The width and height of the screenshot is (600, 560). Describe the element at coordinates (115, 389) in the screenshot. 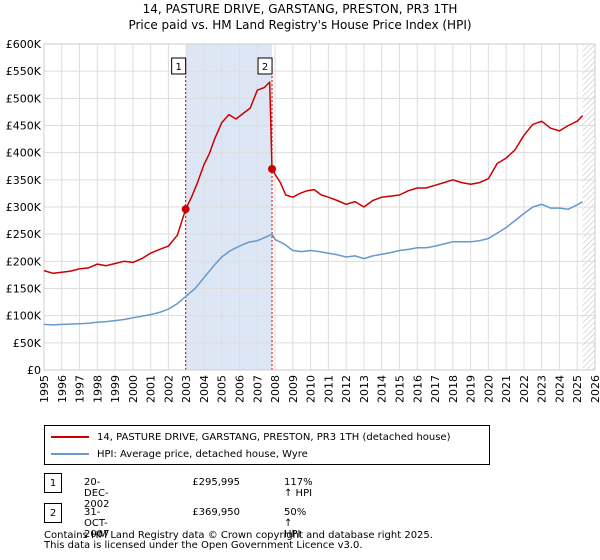

I see `x-tick-label: 1999` at that location.